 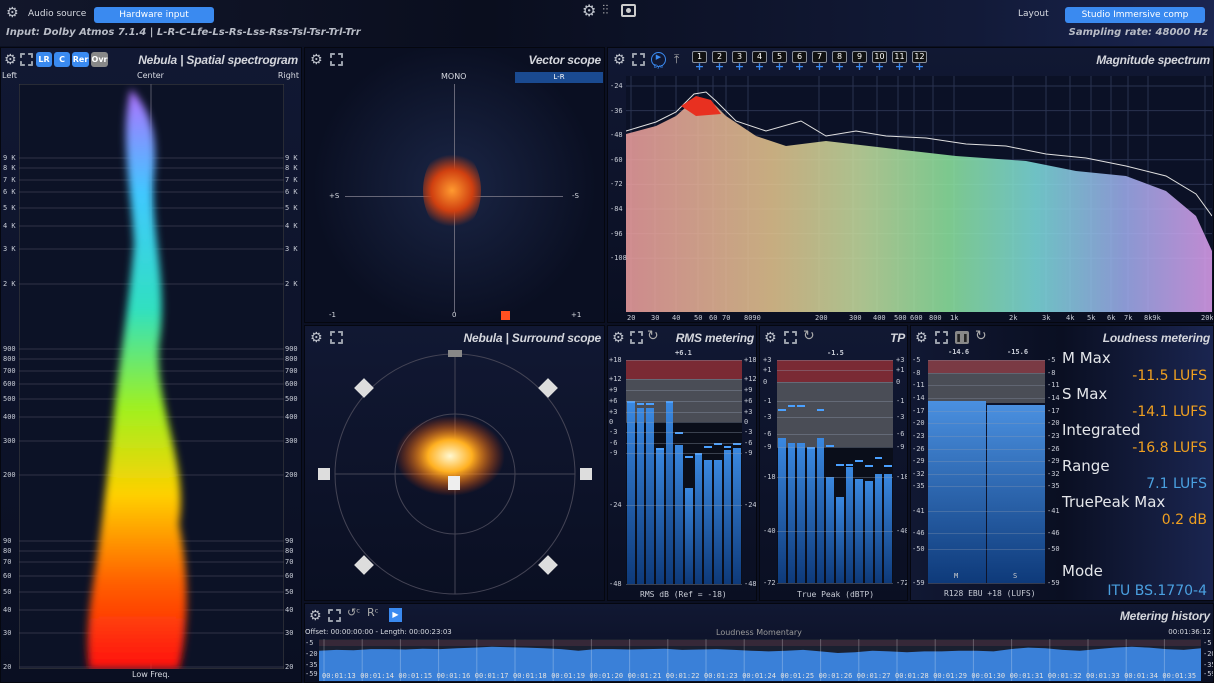 I want to click on channel-2-toggle: 2 +, so click(x=719, y=62).